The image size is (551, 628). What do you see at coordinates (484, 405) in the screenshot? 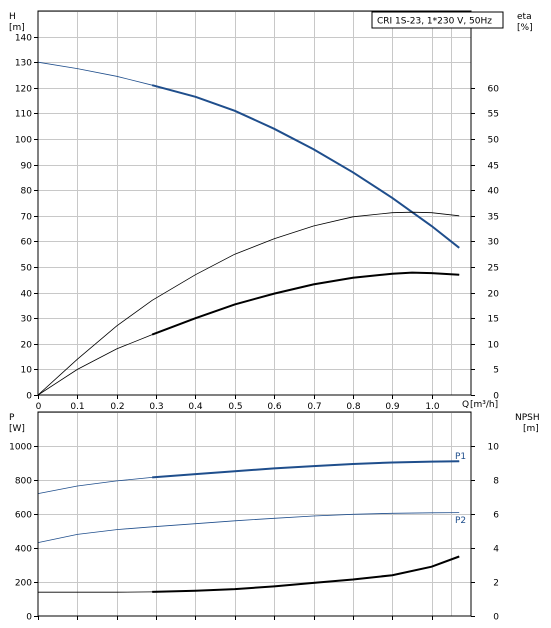
I see `flow-axis-unit: [m³/h]` at bounding box center [484, 405].